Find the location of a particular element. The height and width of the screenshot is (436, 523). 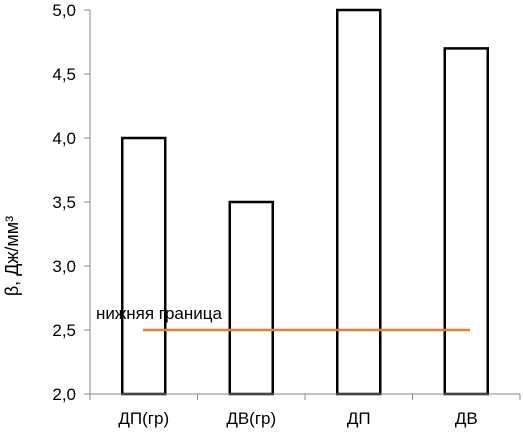

x-tick-label: ДП(гр) is located at coordinates (143, 418).